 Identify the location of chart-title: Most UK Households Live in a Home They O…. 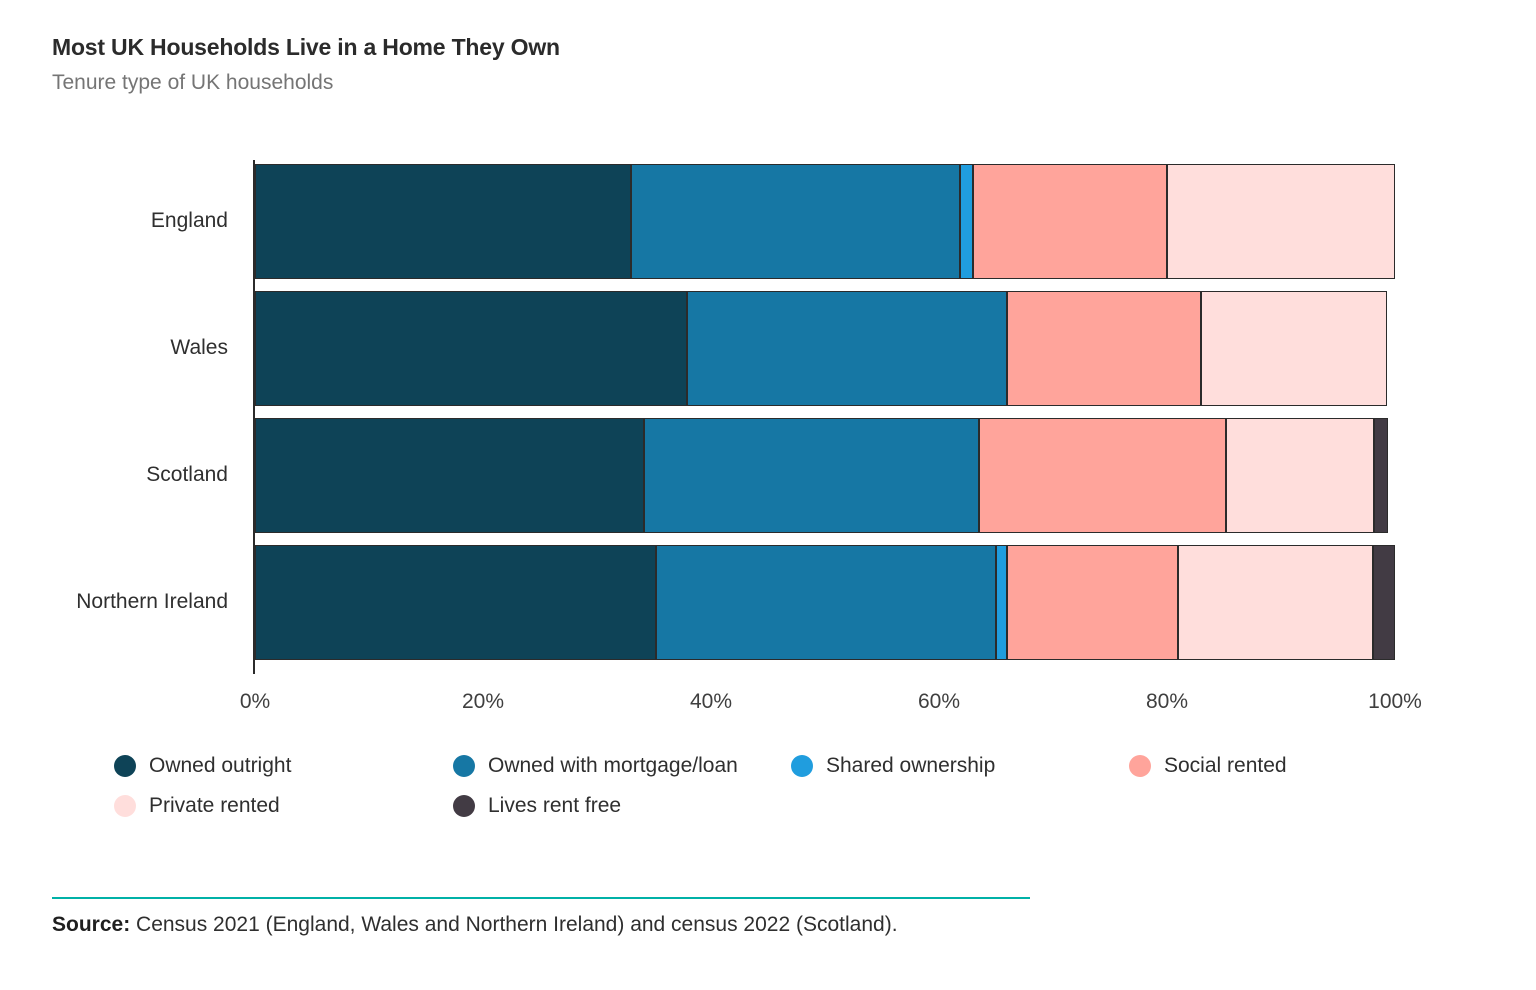
(306, 47).